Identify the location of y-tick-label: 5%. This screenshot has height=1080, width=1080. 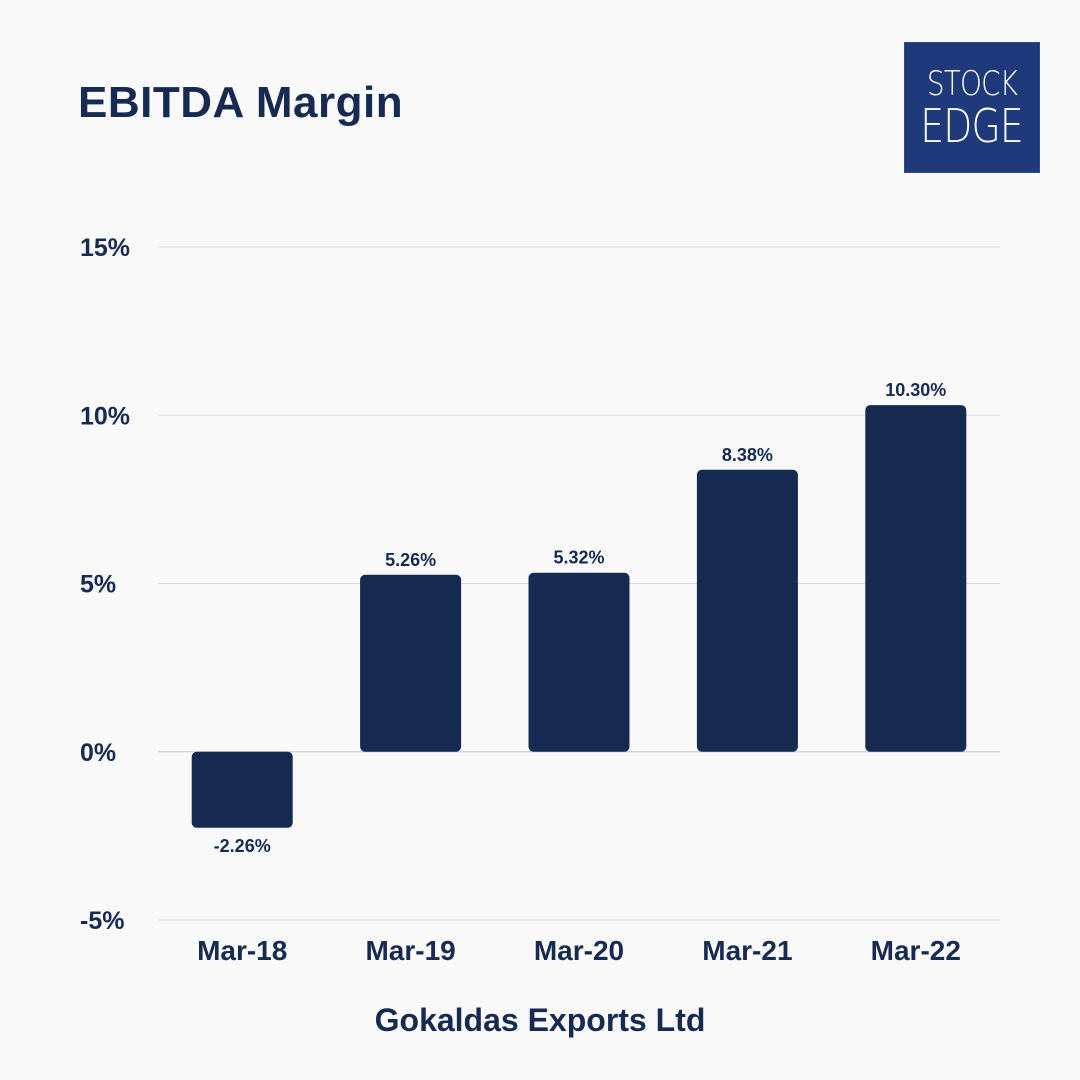
(98, 585).